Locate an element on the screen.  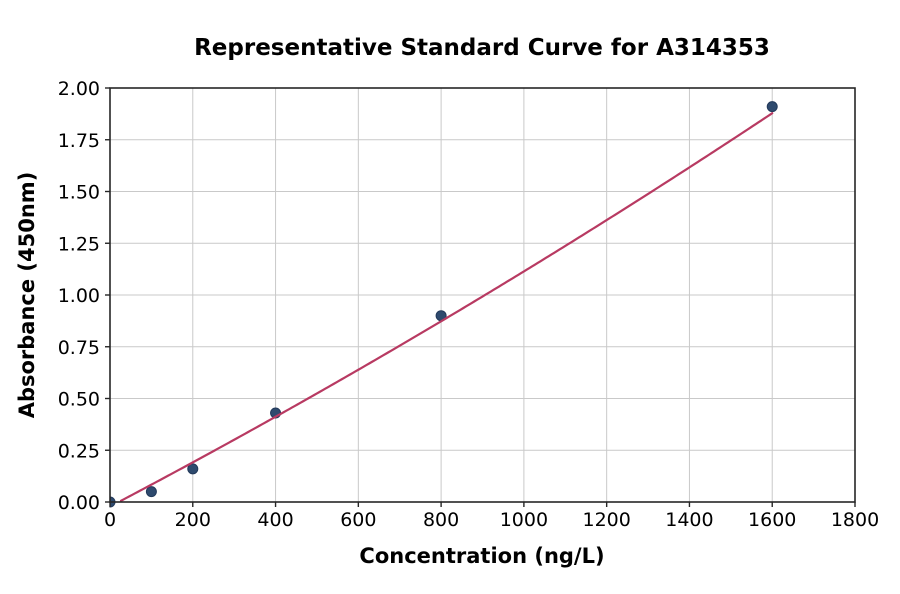
x-tick-label: 1600 is located at coordinates (772, 520).